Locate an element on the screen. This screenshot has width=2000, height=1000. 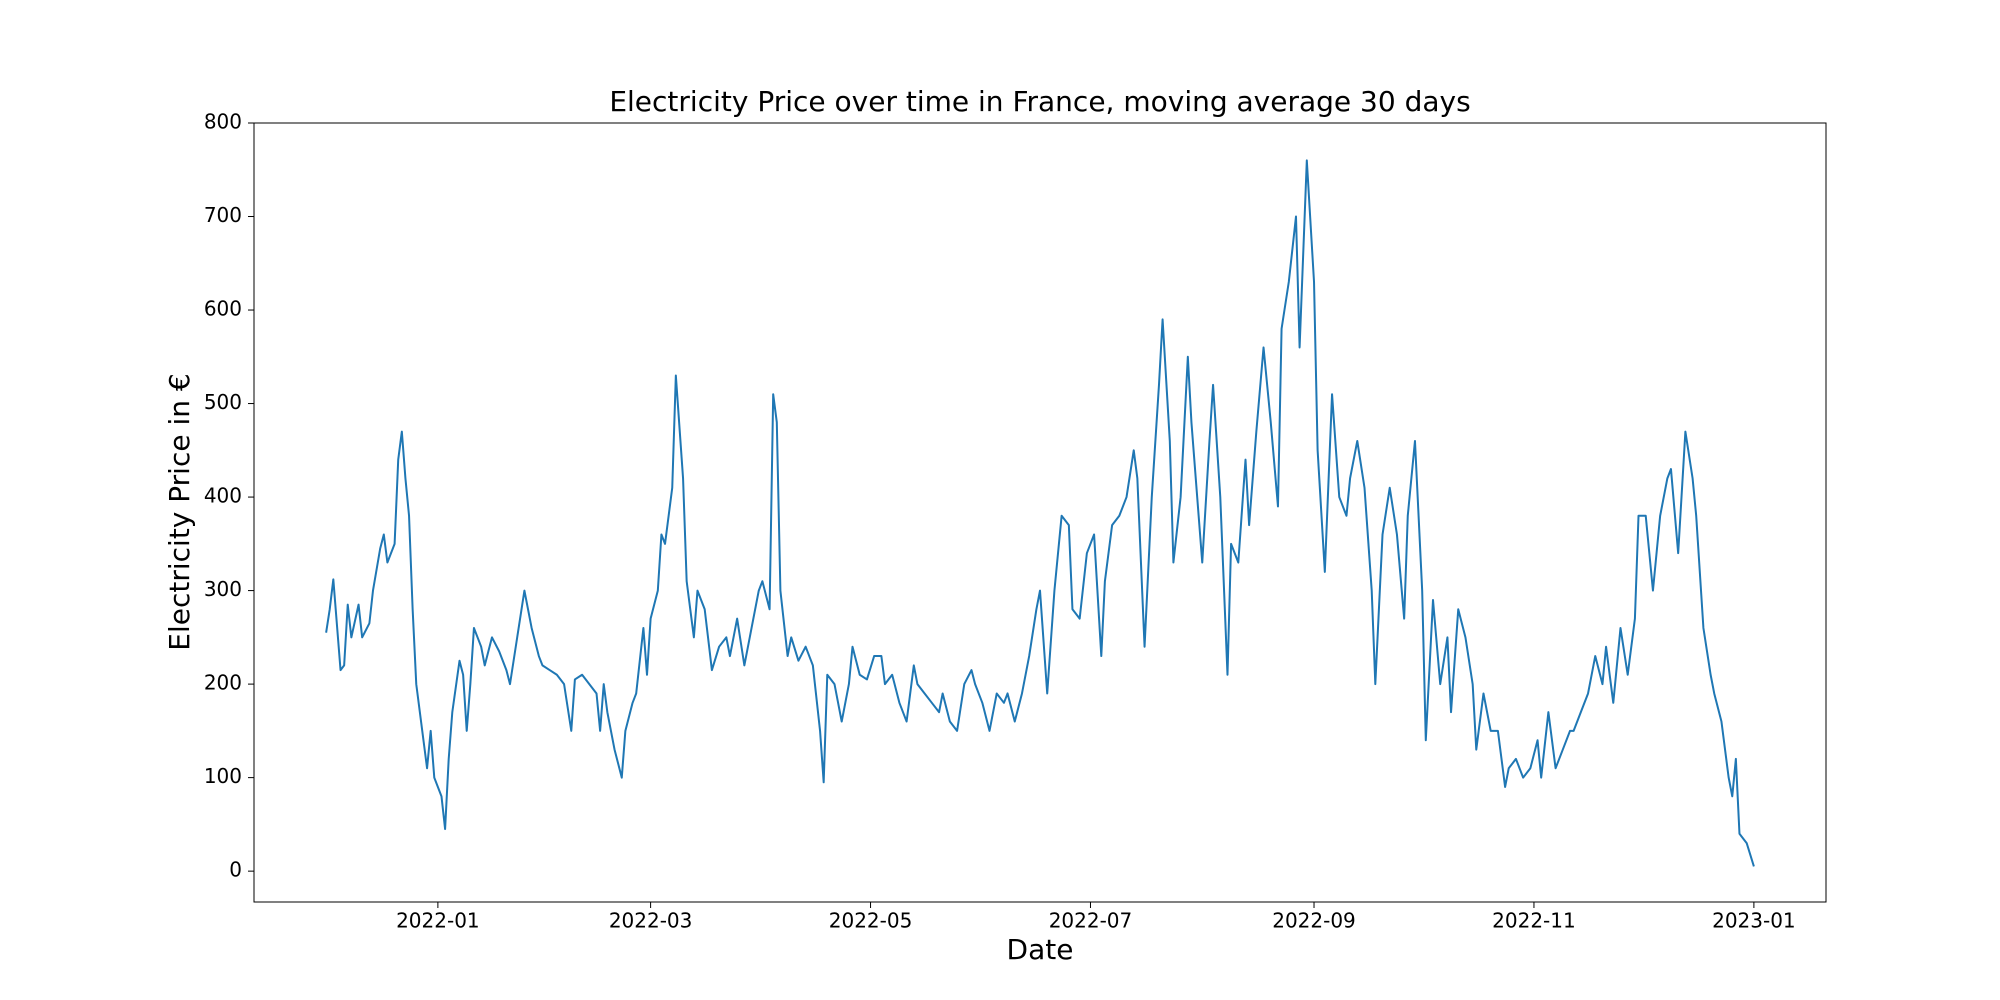
y-tick-label: 500 is located at coordinates (223, 402).